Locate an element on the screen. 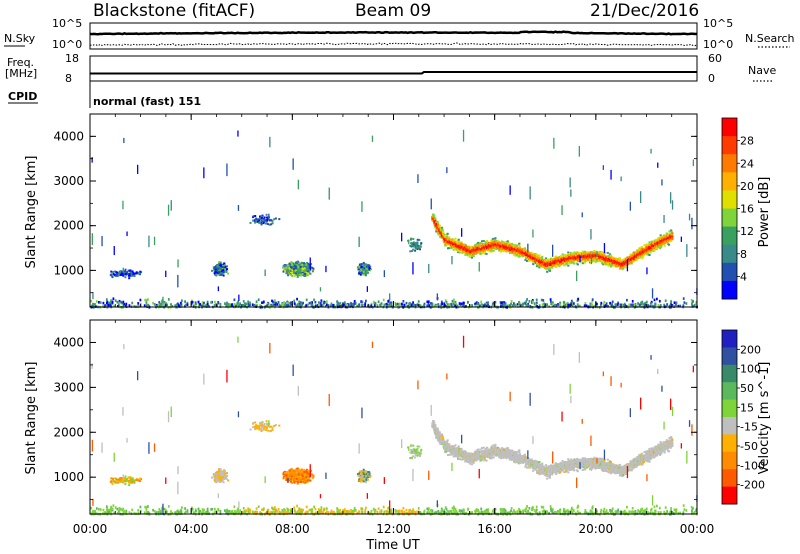 This screenshot has width=800, height=554. cpid-text: normal (fast) 151 is located at coordinates (147, 101).